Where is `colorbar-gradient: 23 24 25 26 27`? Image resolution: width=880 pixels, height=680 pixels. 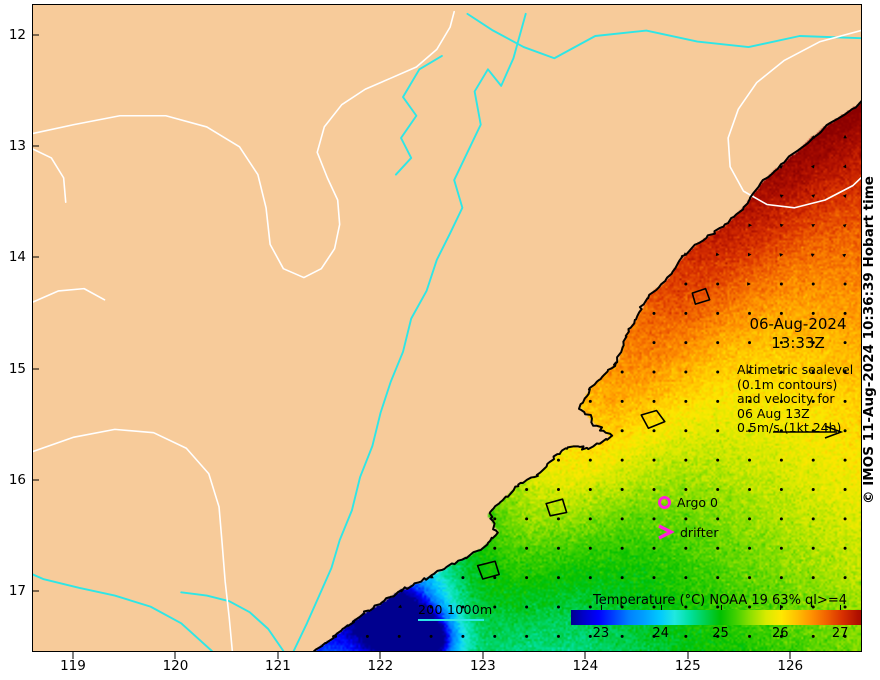 colorbar-gradient: 23 24 25 26 27 is located at coordinates (716, 623).